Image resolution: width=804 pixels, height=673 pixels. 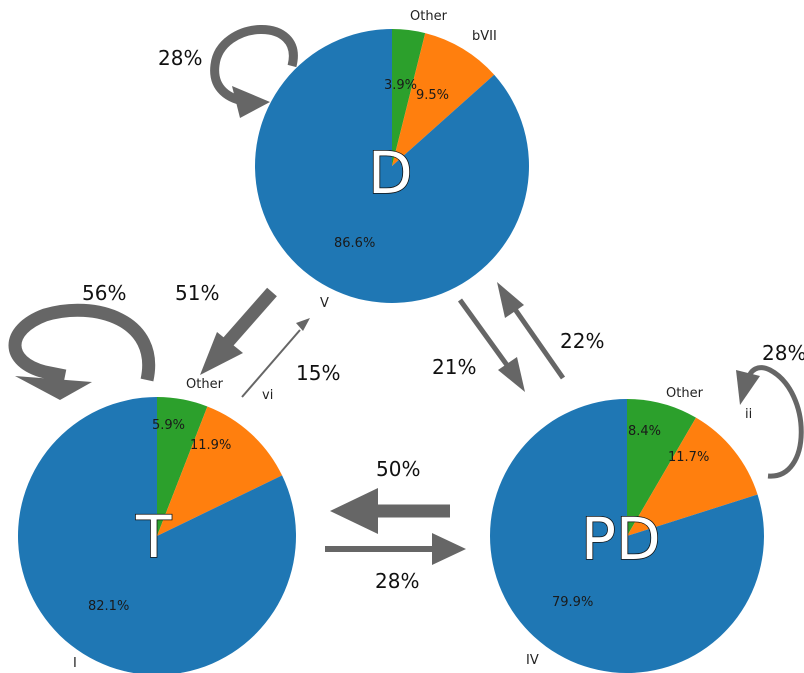 I want to click on pie-t-pct-i: 82.1%, so click(x=108, y=606).